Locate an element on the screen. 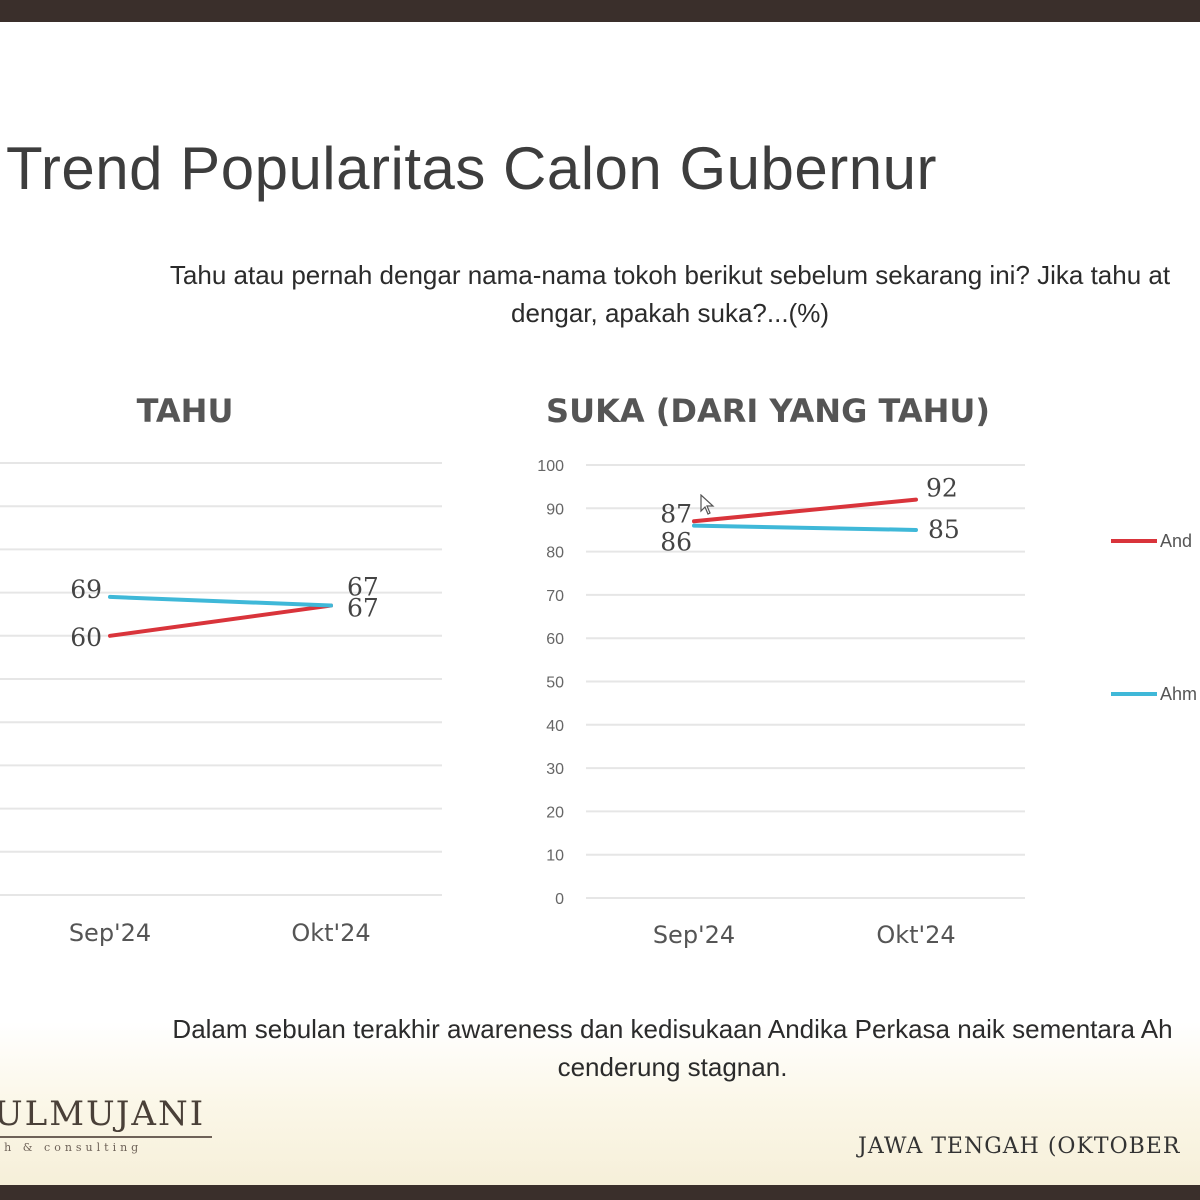  data-label: 92 is located at coordinates (942, 488).